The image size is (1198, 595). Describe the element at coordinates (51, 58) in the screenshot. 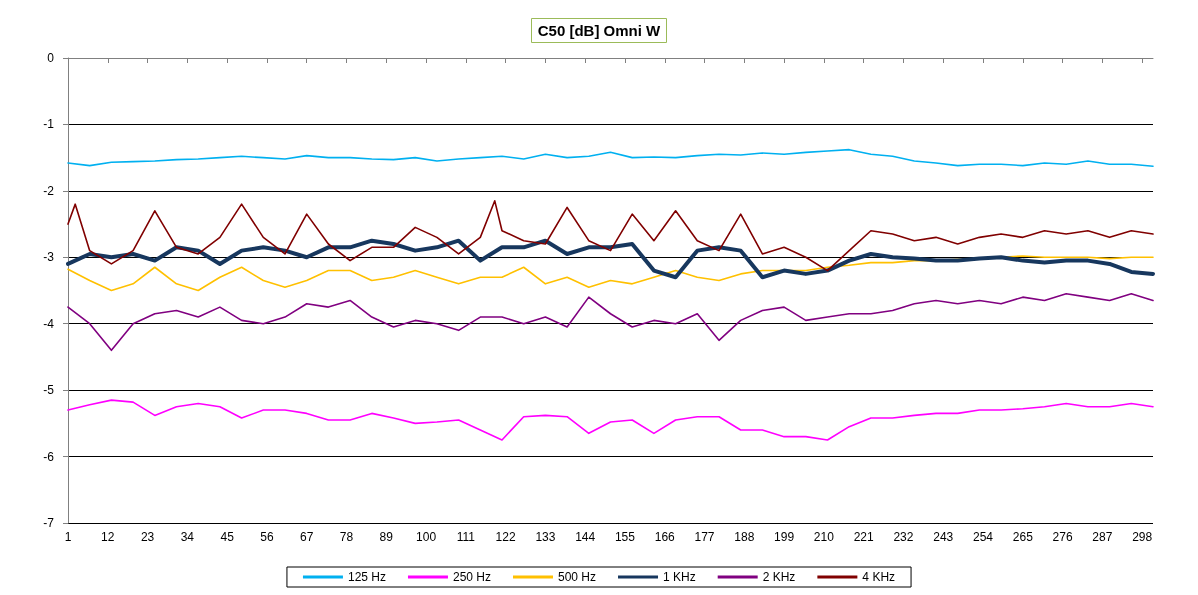

I see `y-tick-label: 0` at that location.